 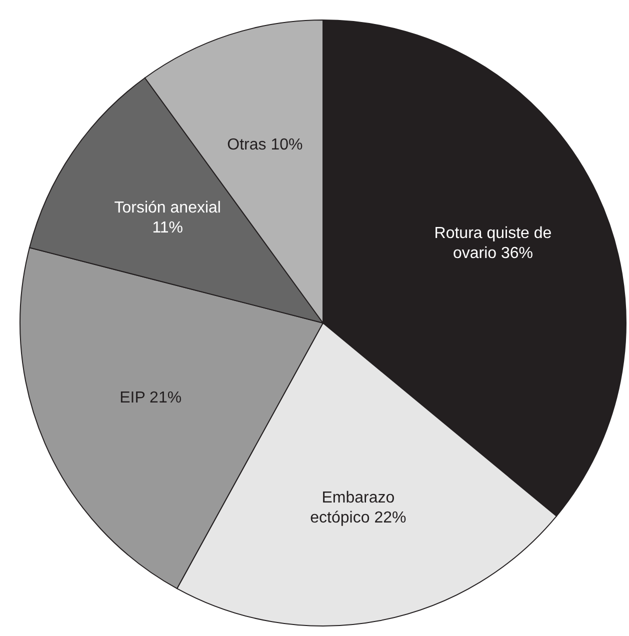 What do you see at coordinates (358, 507) in the screenshot?
I see `slice-label: Embarazo ectópico 22%` at bounding box center [358, 507].